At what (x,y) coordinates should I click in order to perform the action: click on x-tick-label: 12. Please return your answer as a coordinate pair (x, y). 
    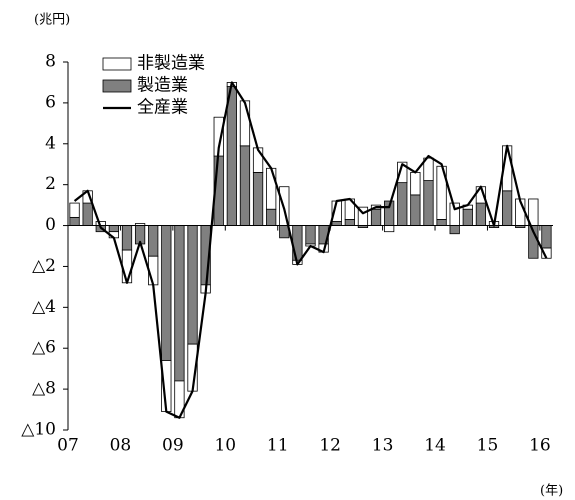
    Looking at the image, I should click on (330, 446).